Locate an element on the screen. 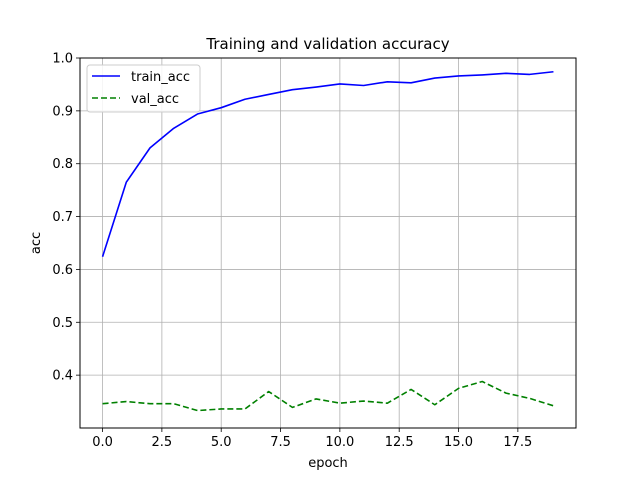 Image resolution: width=640 pixels, height=480 pixels. y-tick-label: 0.9 is located at coordinates (62, 111).